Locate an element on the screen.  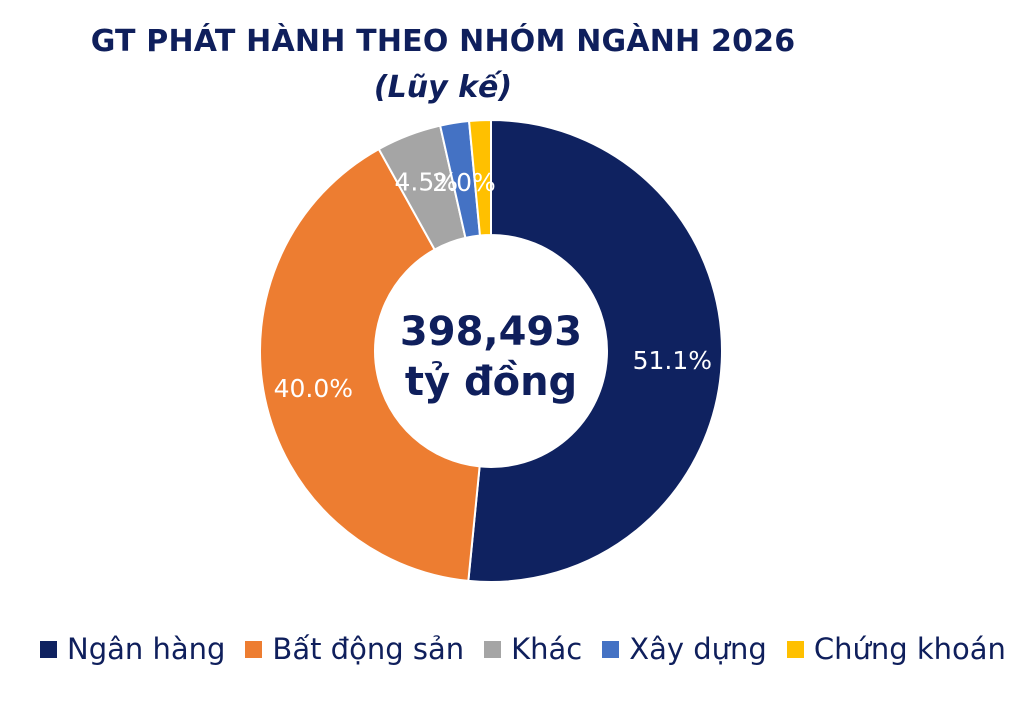
legend-item-3: Xây dựng is located at coordinates (684, 649).